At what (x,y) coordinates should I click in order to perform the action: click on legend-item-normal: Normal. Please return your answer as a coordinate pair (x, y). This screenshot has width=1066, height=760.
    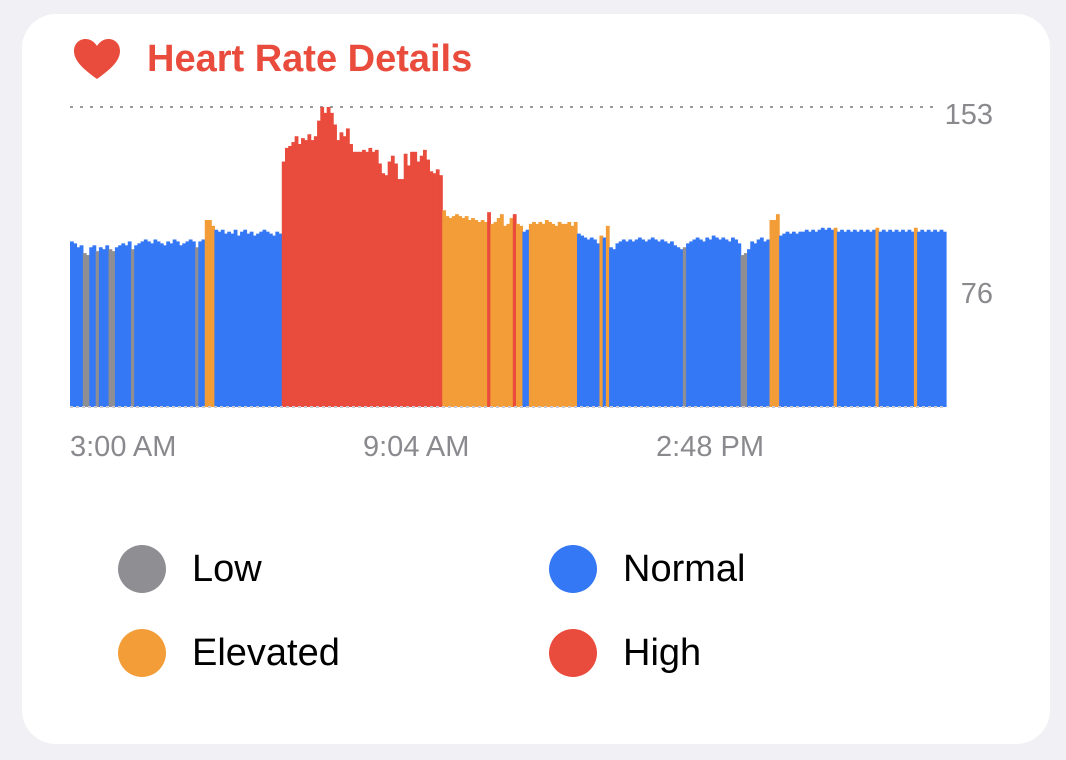
    Looking at the image, I should click on (647, 569).